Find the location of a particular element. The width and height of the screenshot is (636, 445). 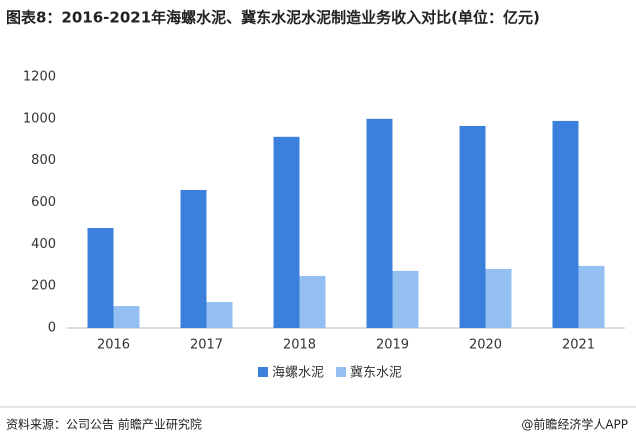

y-tick-label: 400 is located at coordinates (43, 244).